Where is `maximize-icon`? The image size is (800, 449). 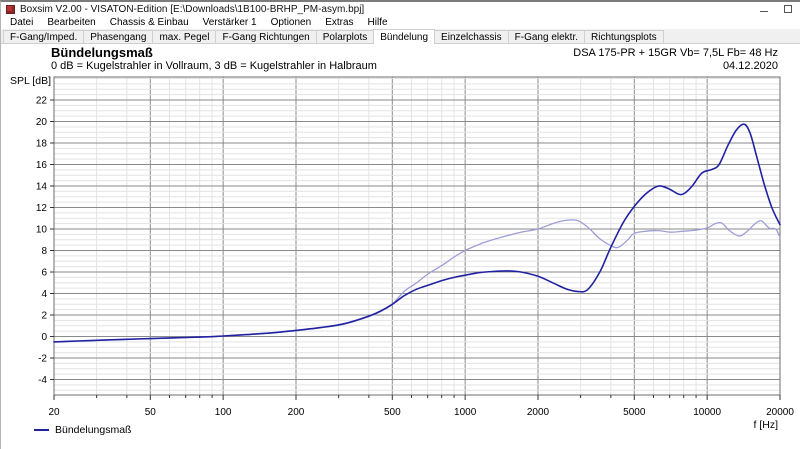
maximize-icon is located at coordinates (788, 9).